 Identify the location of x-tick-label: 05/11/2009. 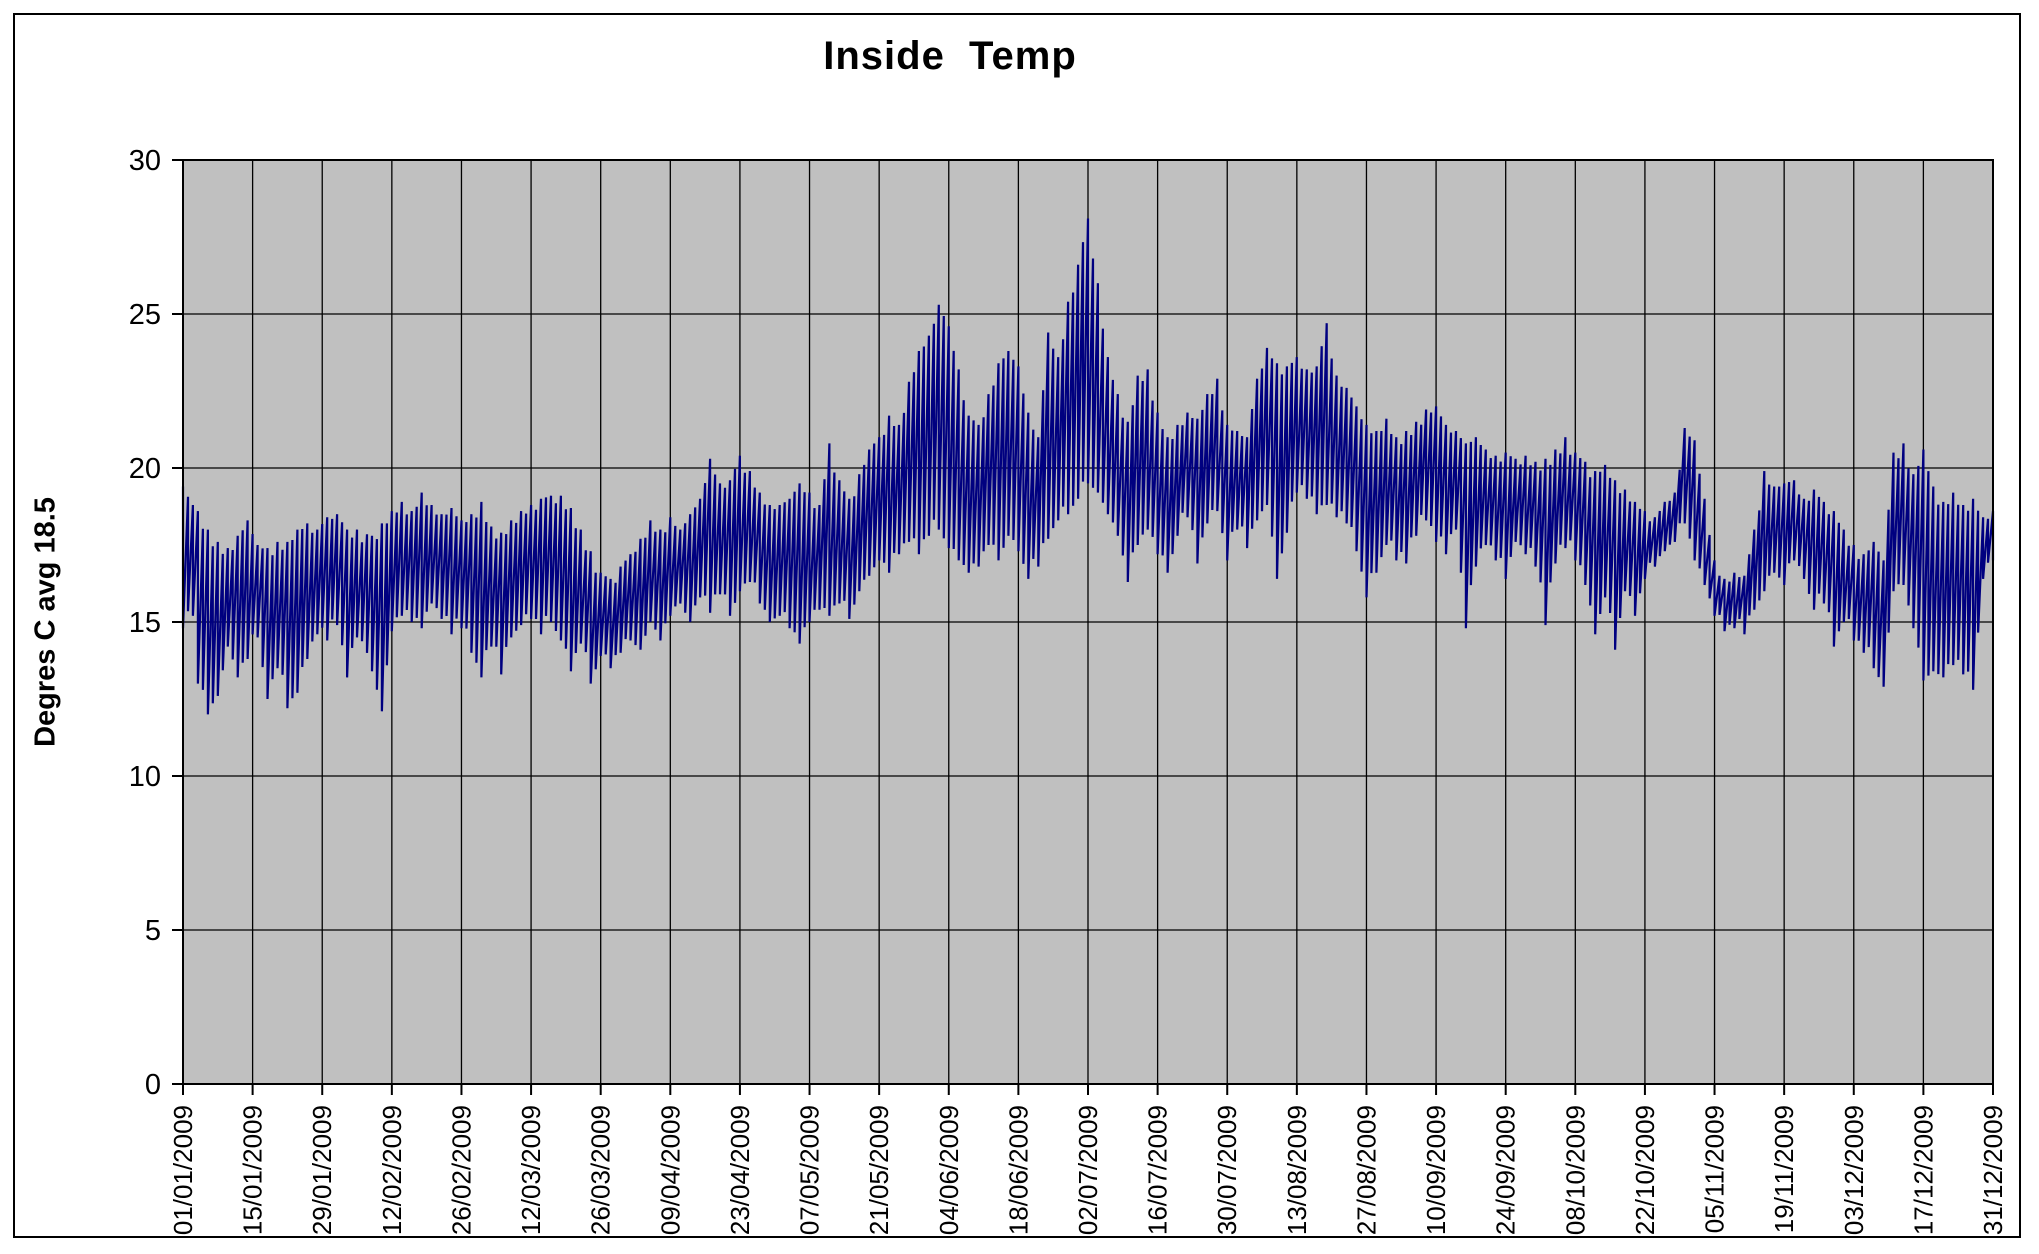
(1715, 1169).